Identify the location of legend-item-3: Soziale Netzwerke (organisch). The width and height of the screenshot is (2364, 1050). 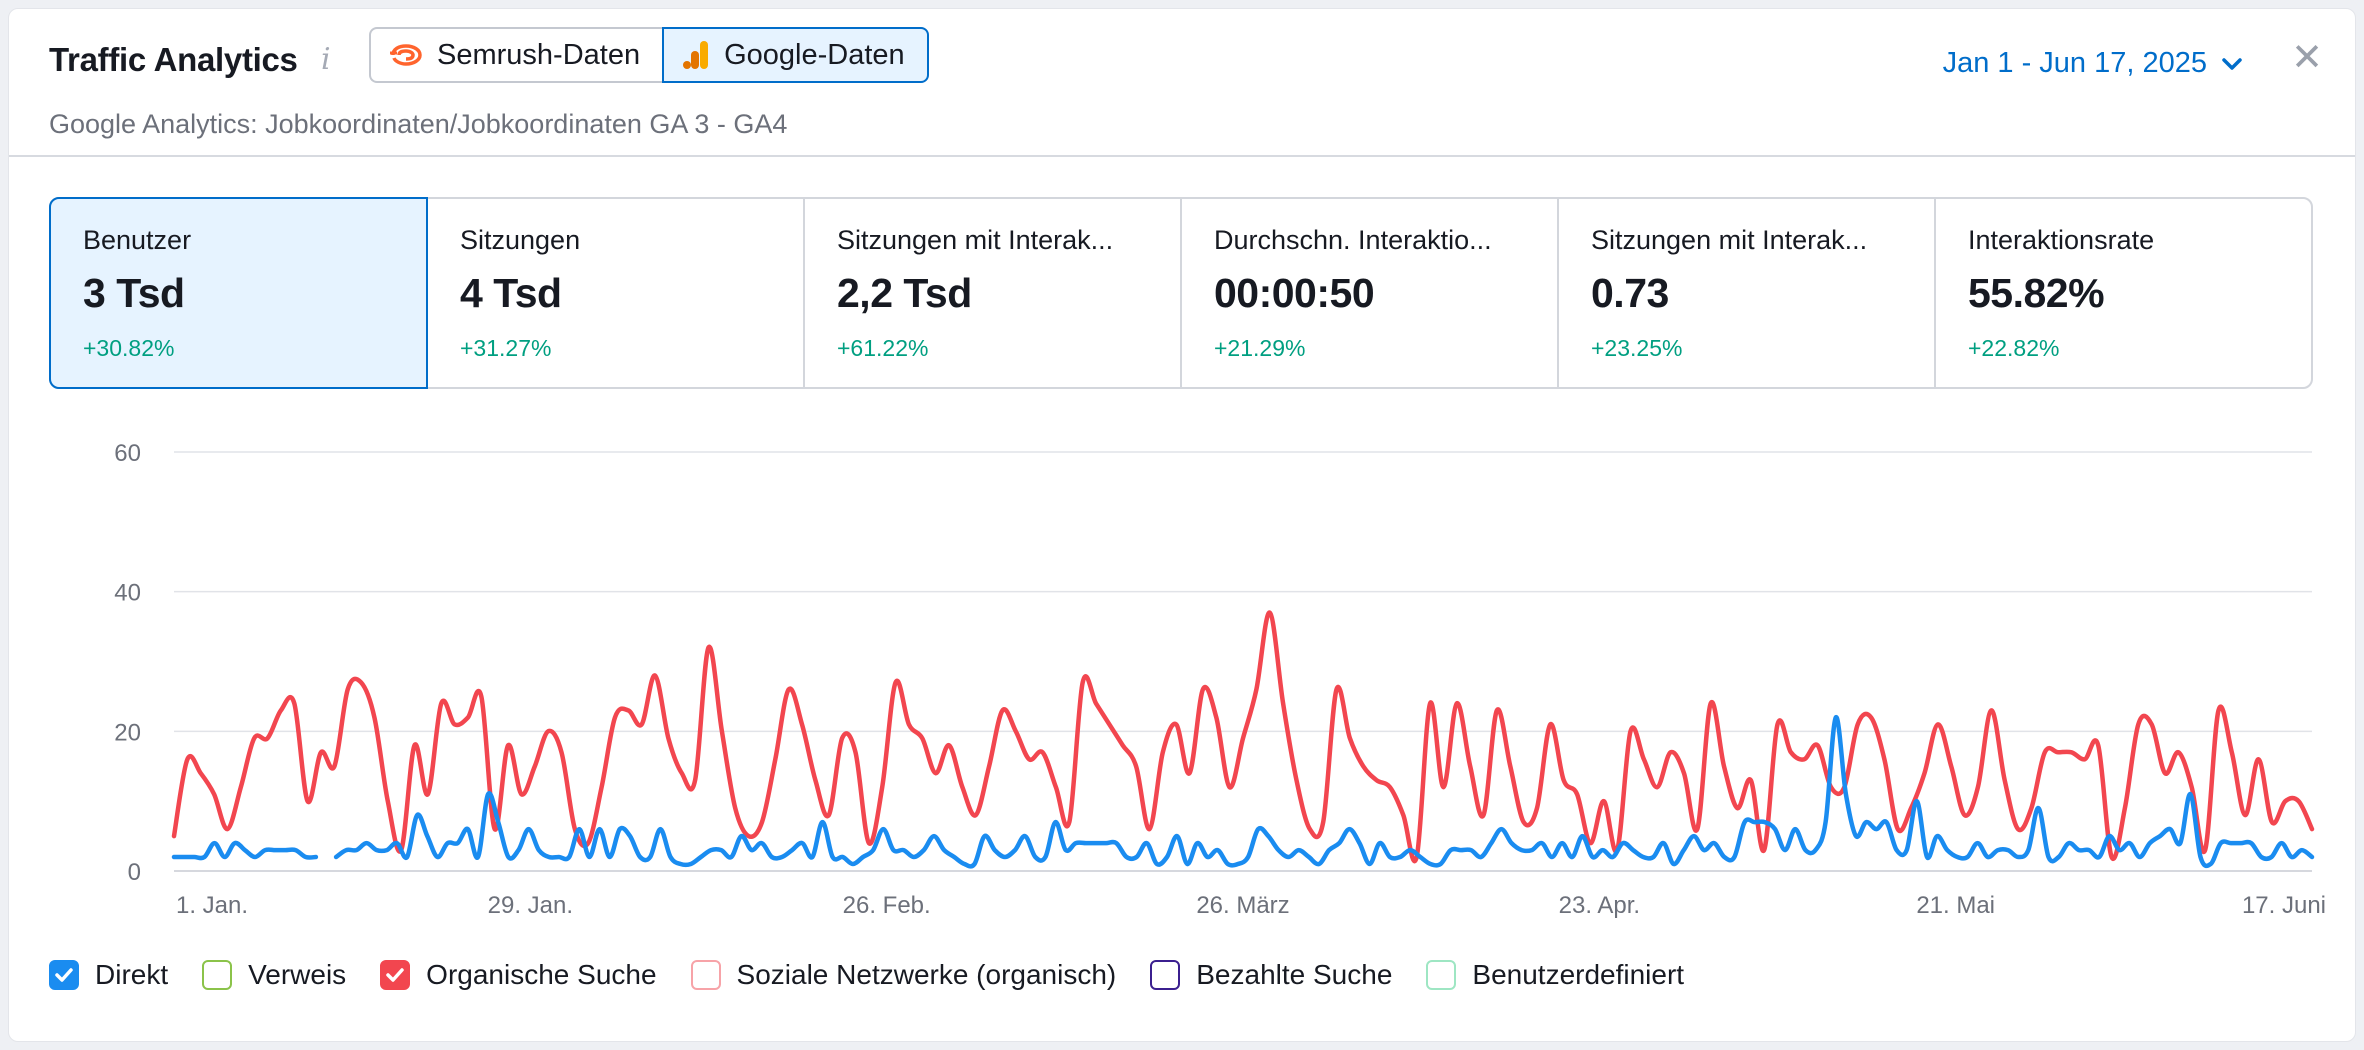
(903, 975).